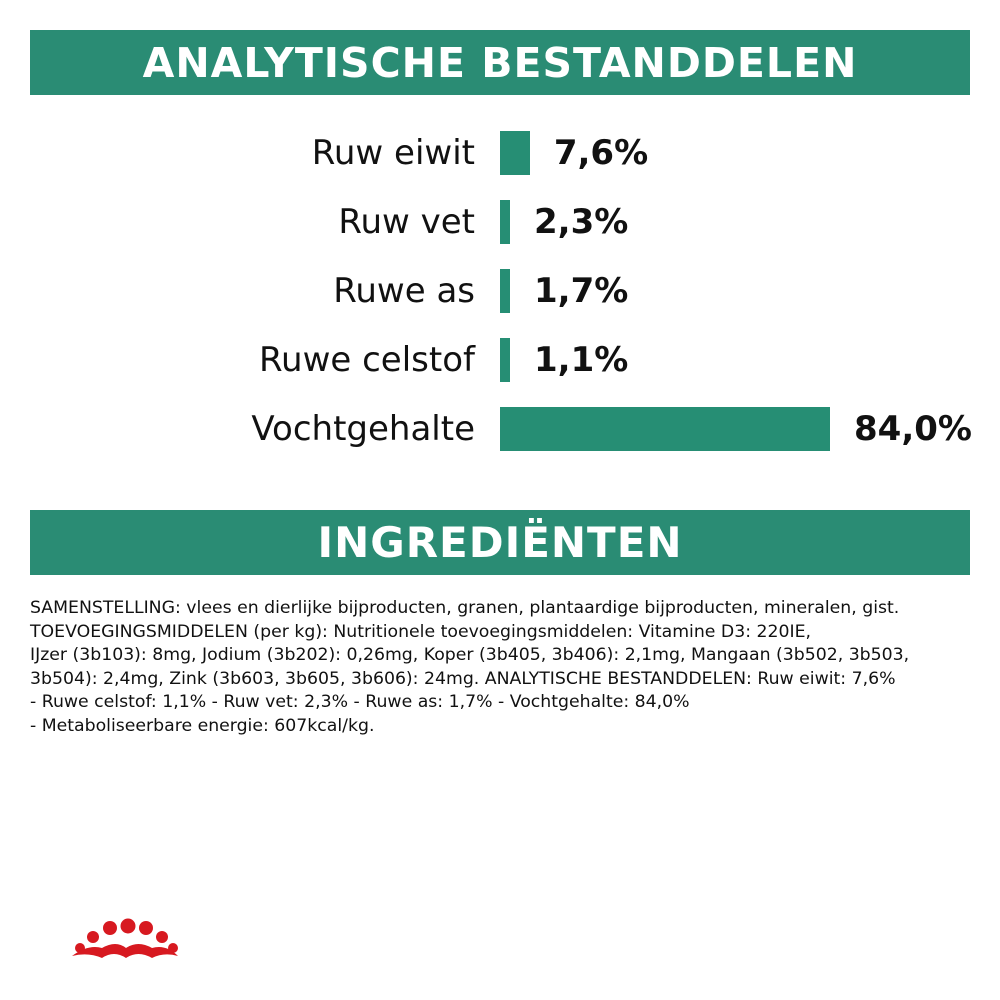 This screenshot has width=1000, height=1000. Describe the element at coordinates (913, 429) in the screenshot. I see `chart-value-label: 84,0%` at that location.